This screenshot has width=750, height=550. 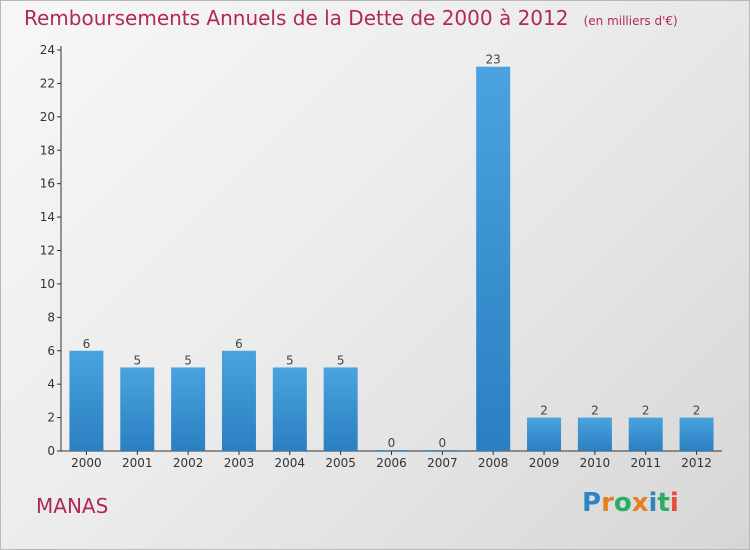 I want to click on x-tick-label: 2002, so click(x=188, y=463).